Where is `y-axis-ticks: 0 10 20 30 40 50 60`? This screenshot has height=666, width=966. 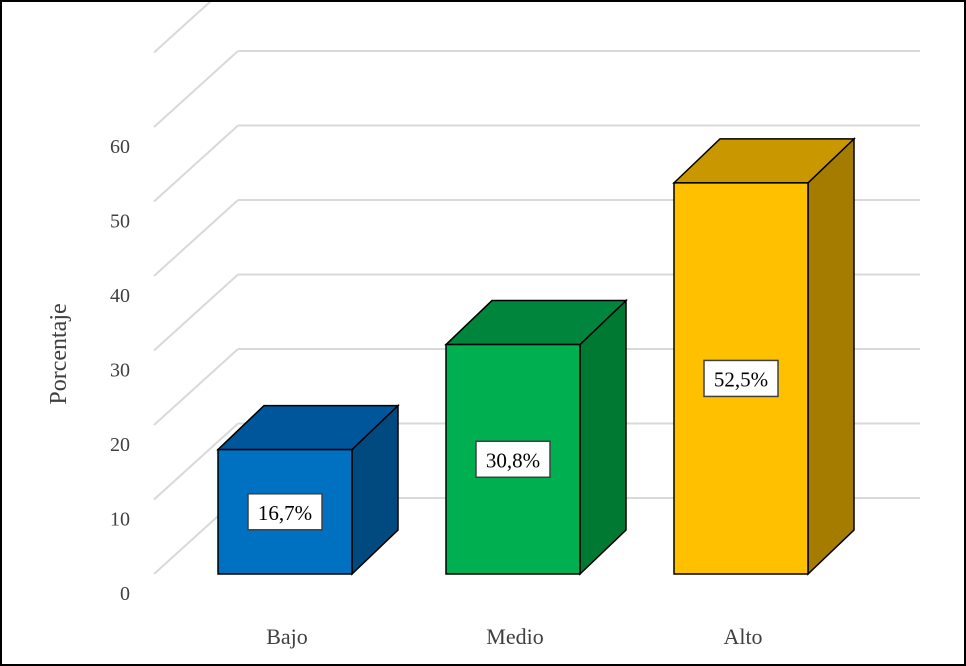 y-axis-ticks: 0 10 20 30 40 50 60 is located at coordinates (120, 370).